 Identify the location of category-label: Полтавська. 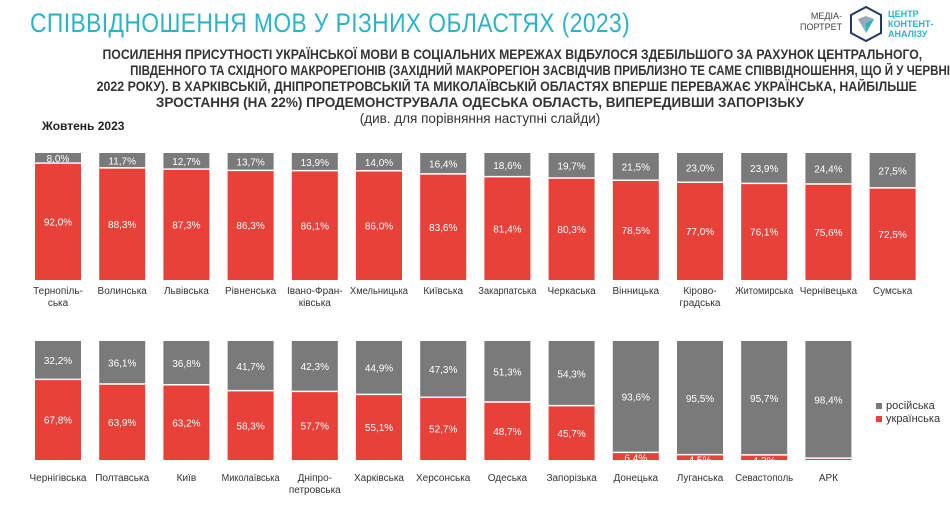
(122, 478).